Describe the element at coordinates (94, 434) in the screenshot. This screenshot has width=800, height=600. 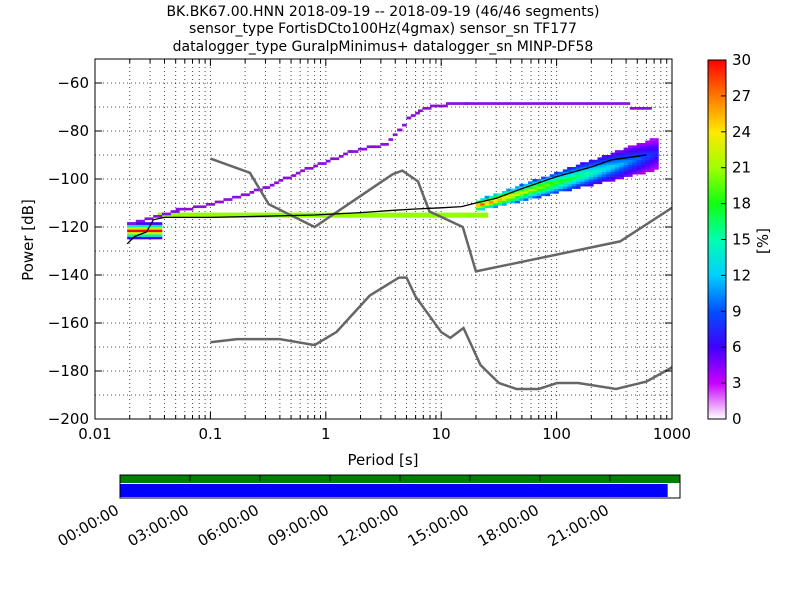
I see `x-tick-label: 0.01` at that location.